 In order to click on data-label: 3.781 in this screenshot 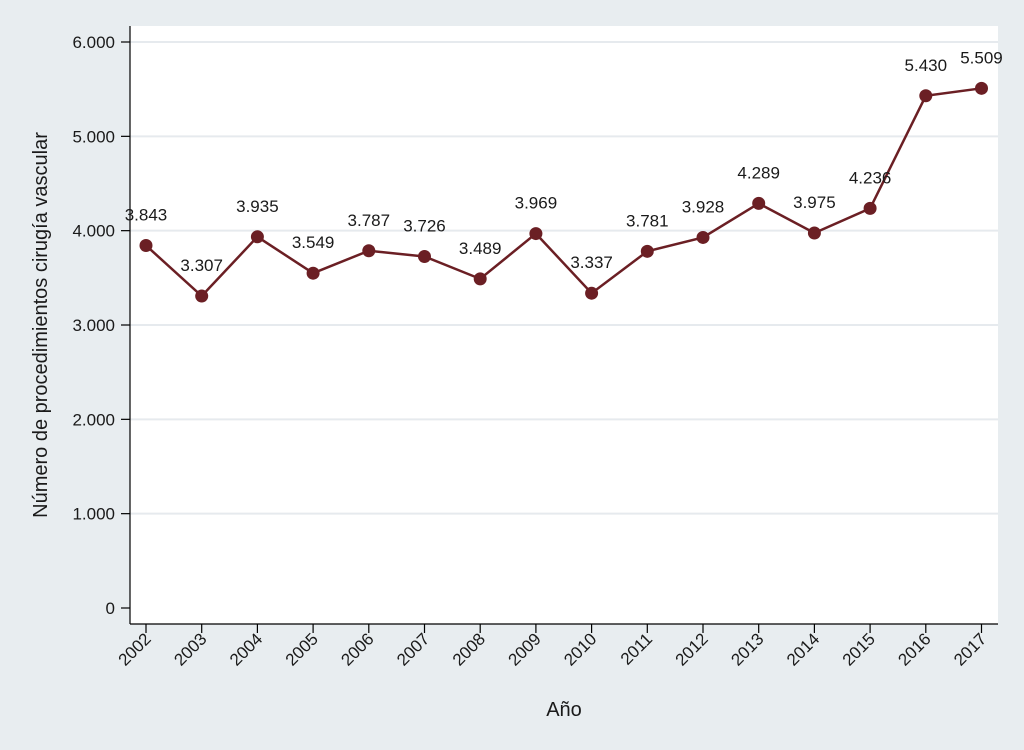, I will do `click(647, 220)`.